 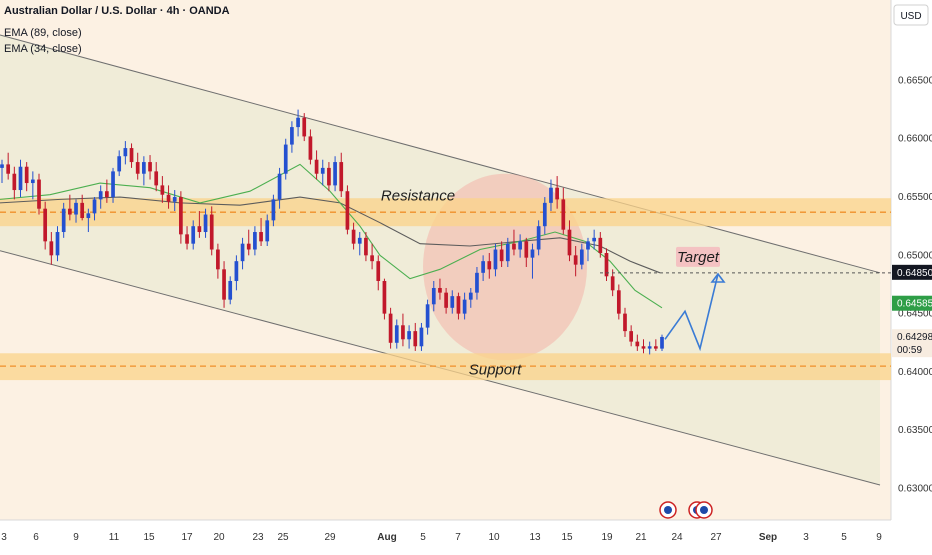 What do you see at coordinates (912, 272) in the screenshot?
I see `target-price-badge` at bounding box center [912, 272].